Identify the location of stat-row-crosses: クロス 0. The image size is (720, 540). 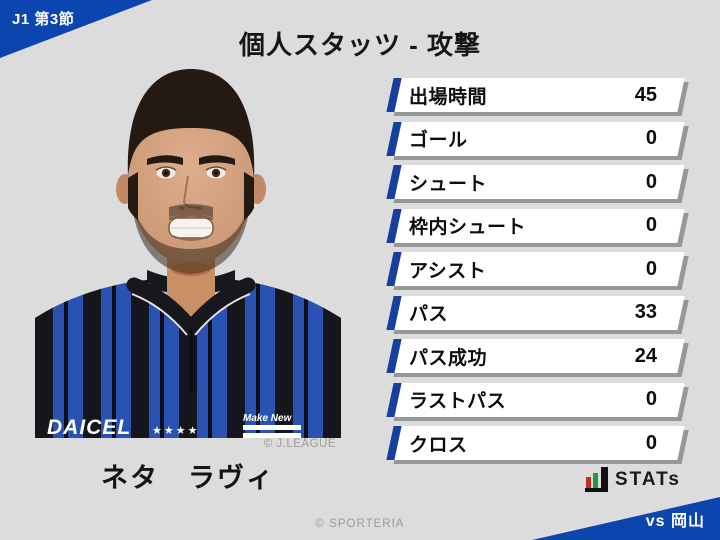
(533, 443).